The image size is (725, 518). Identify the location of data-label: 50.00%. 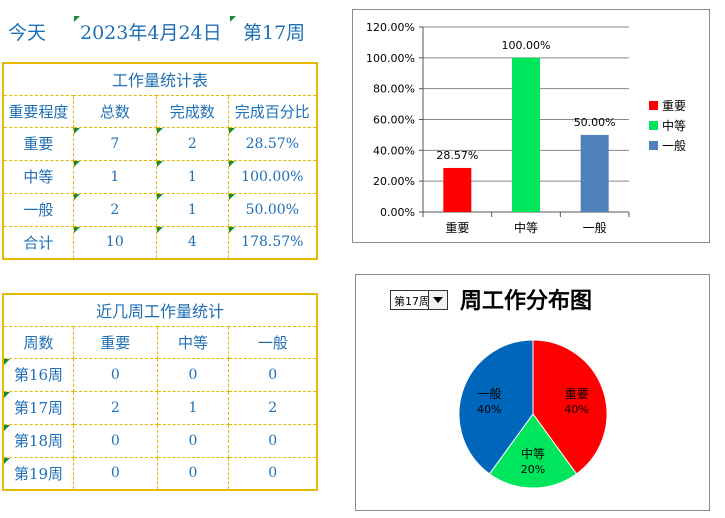
(595, 122).